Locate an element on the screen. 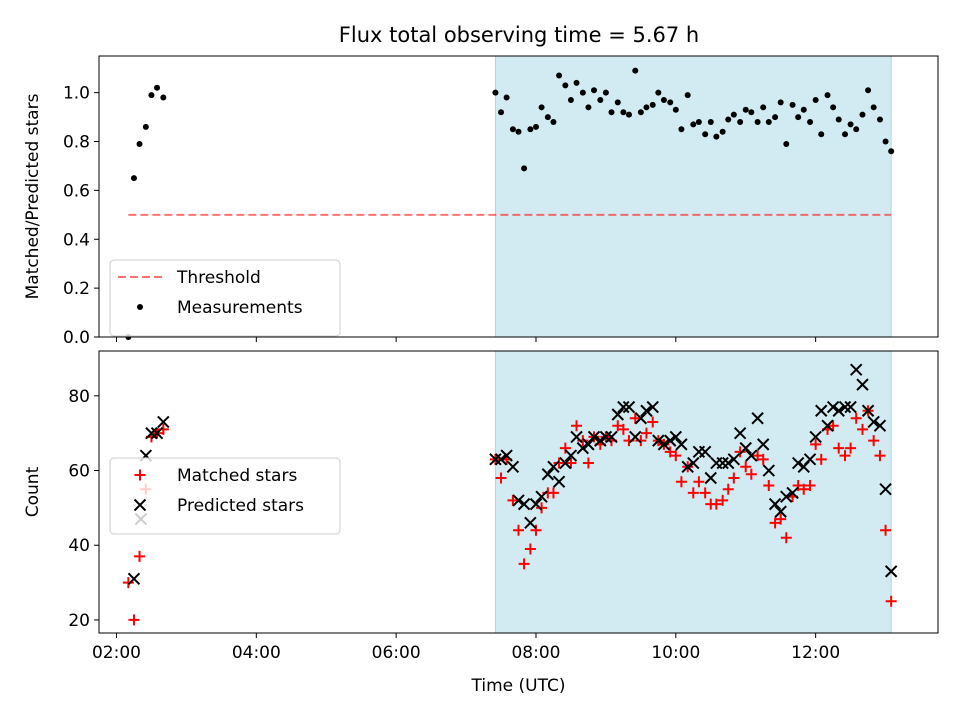 This screenshot has height=720, width=960. legend: Matched stars Predicted stars is located at coordinates (225, 496).